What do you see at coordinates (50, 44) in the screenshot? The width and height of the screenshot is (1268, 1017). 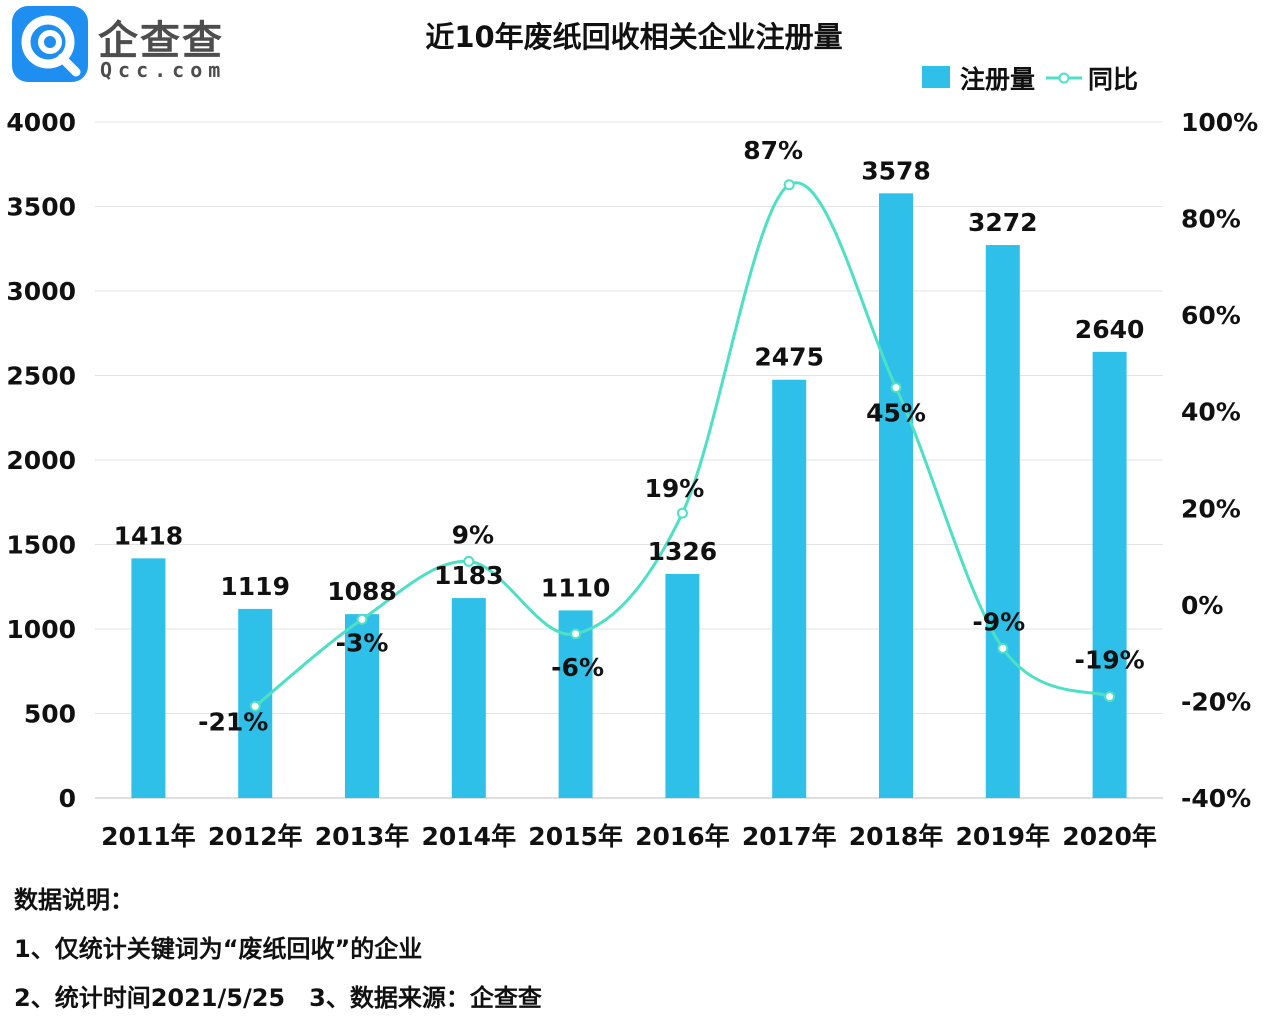 I see `qcc-logo-icon` at bounding box center [50, 44].